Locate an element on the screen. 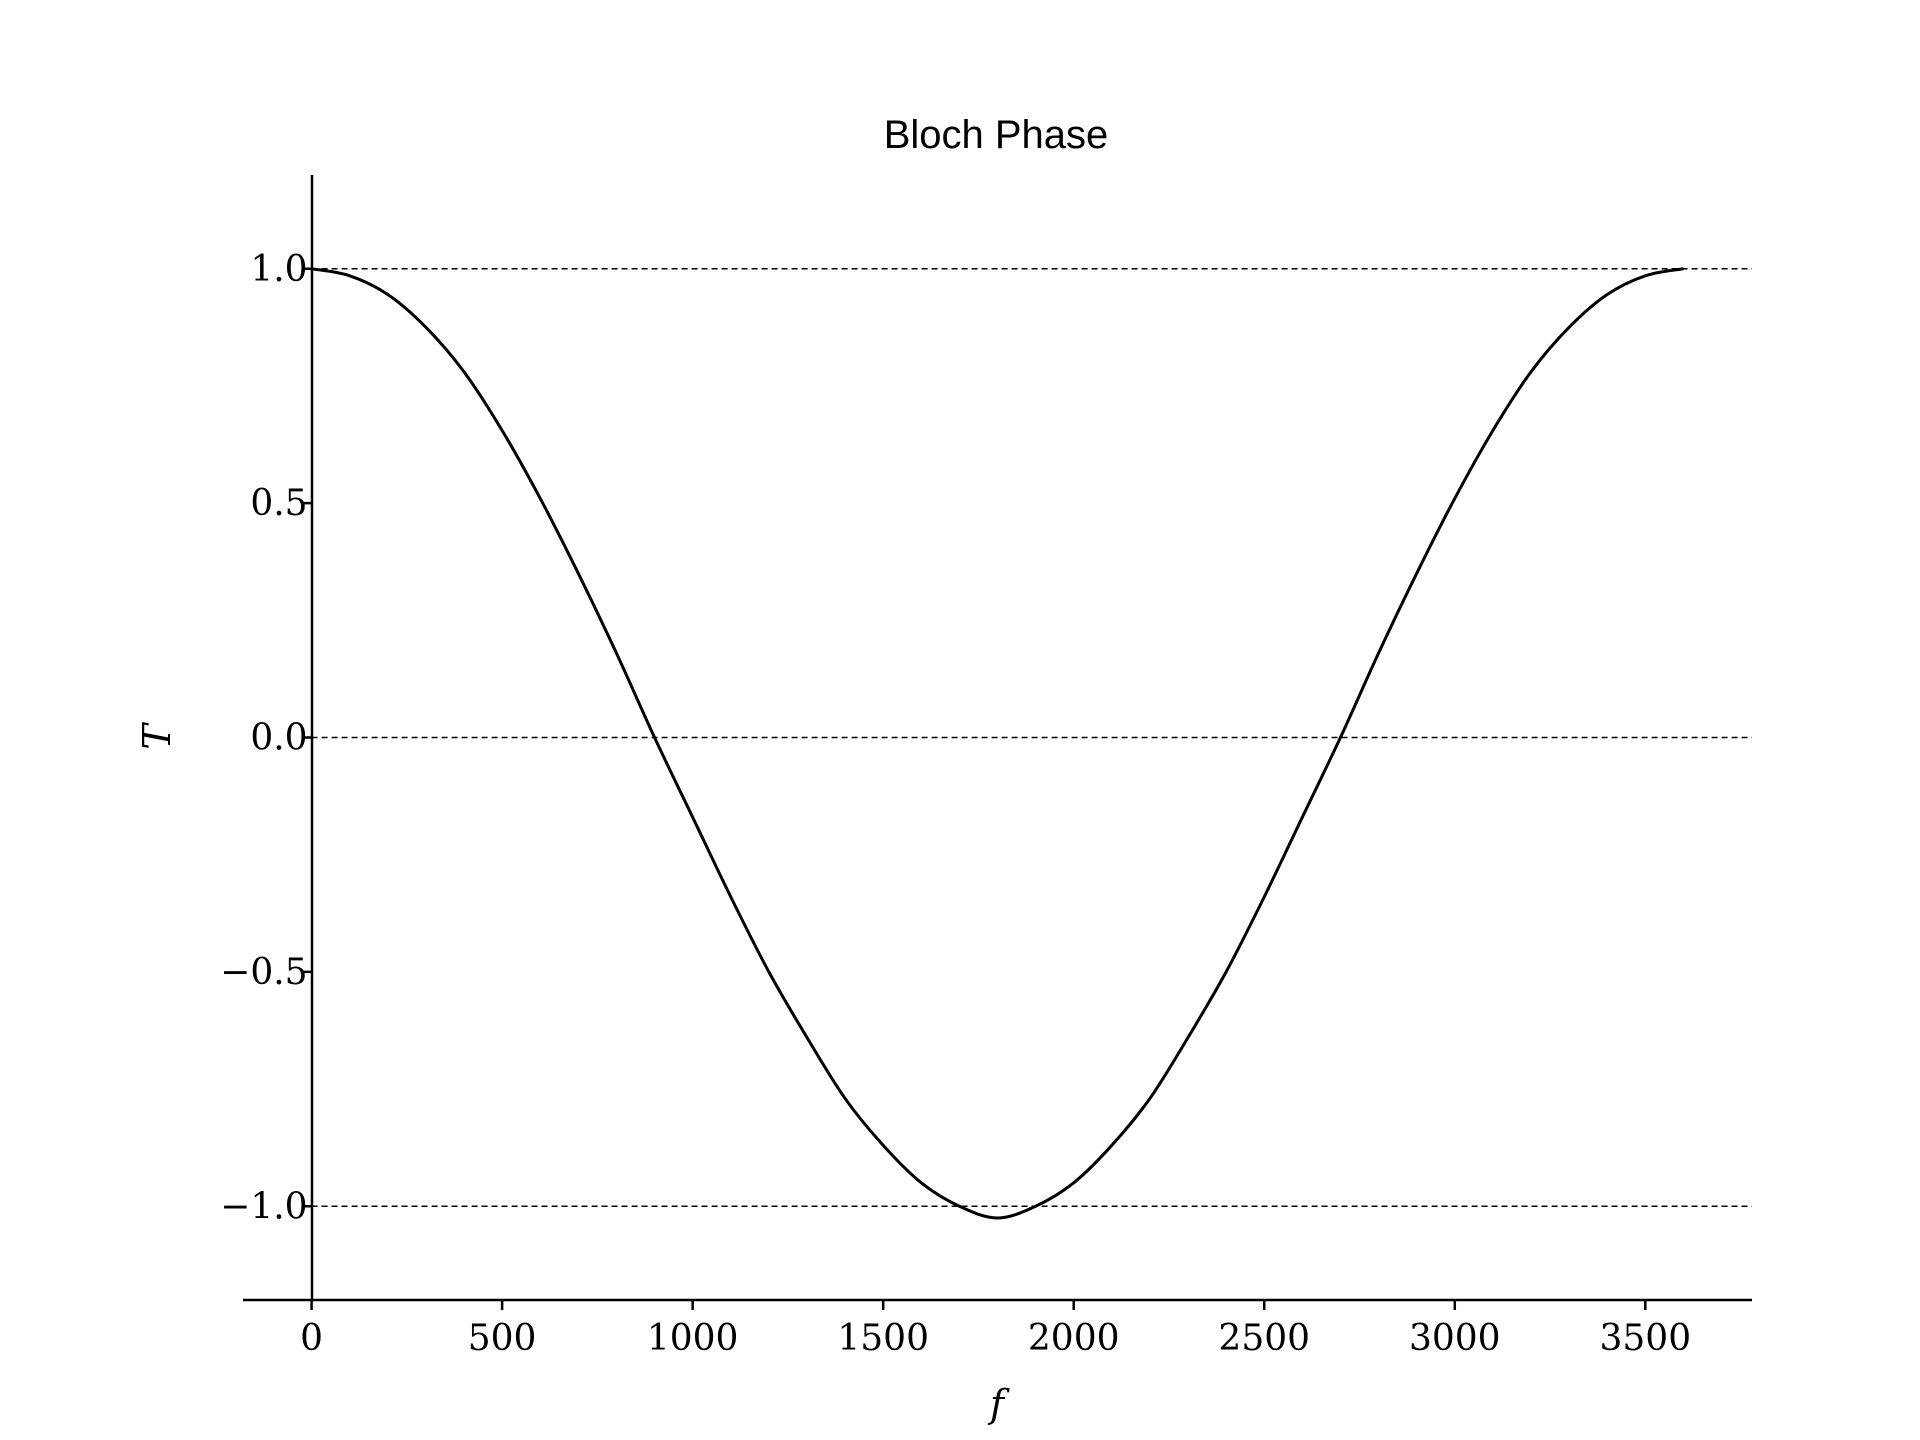 This screenshot has height=1440, width=1920. y-tick-label: 0.0 is located at coordinates (278, 738).